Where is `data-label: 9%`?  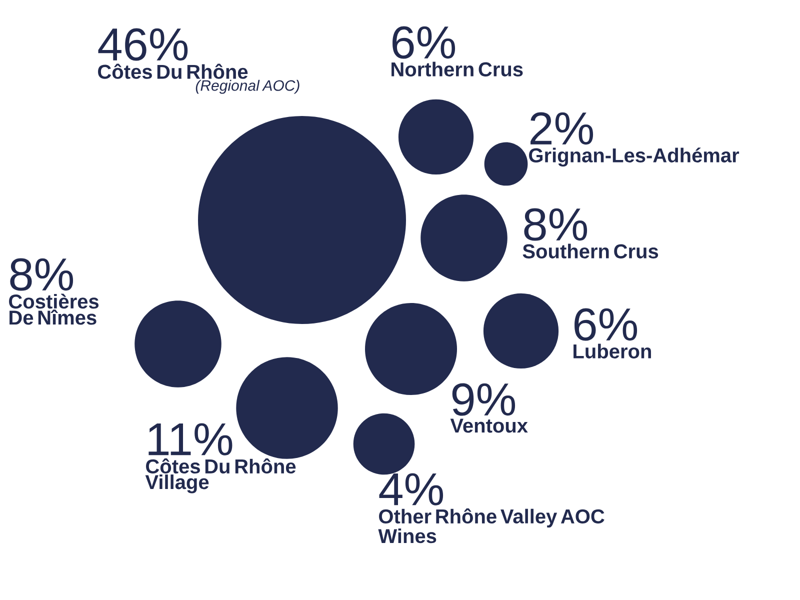
data-label: 9% is located at coordinates (484, 399).